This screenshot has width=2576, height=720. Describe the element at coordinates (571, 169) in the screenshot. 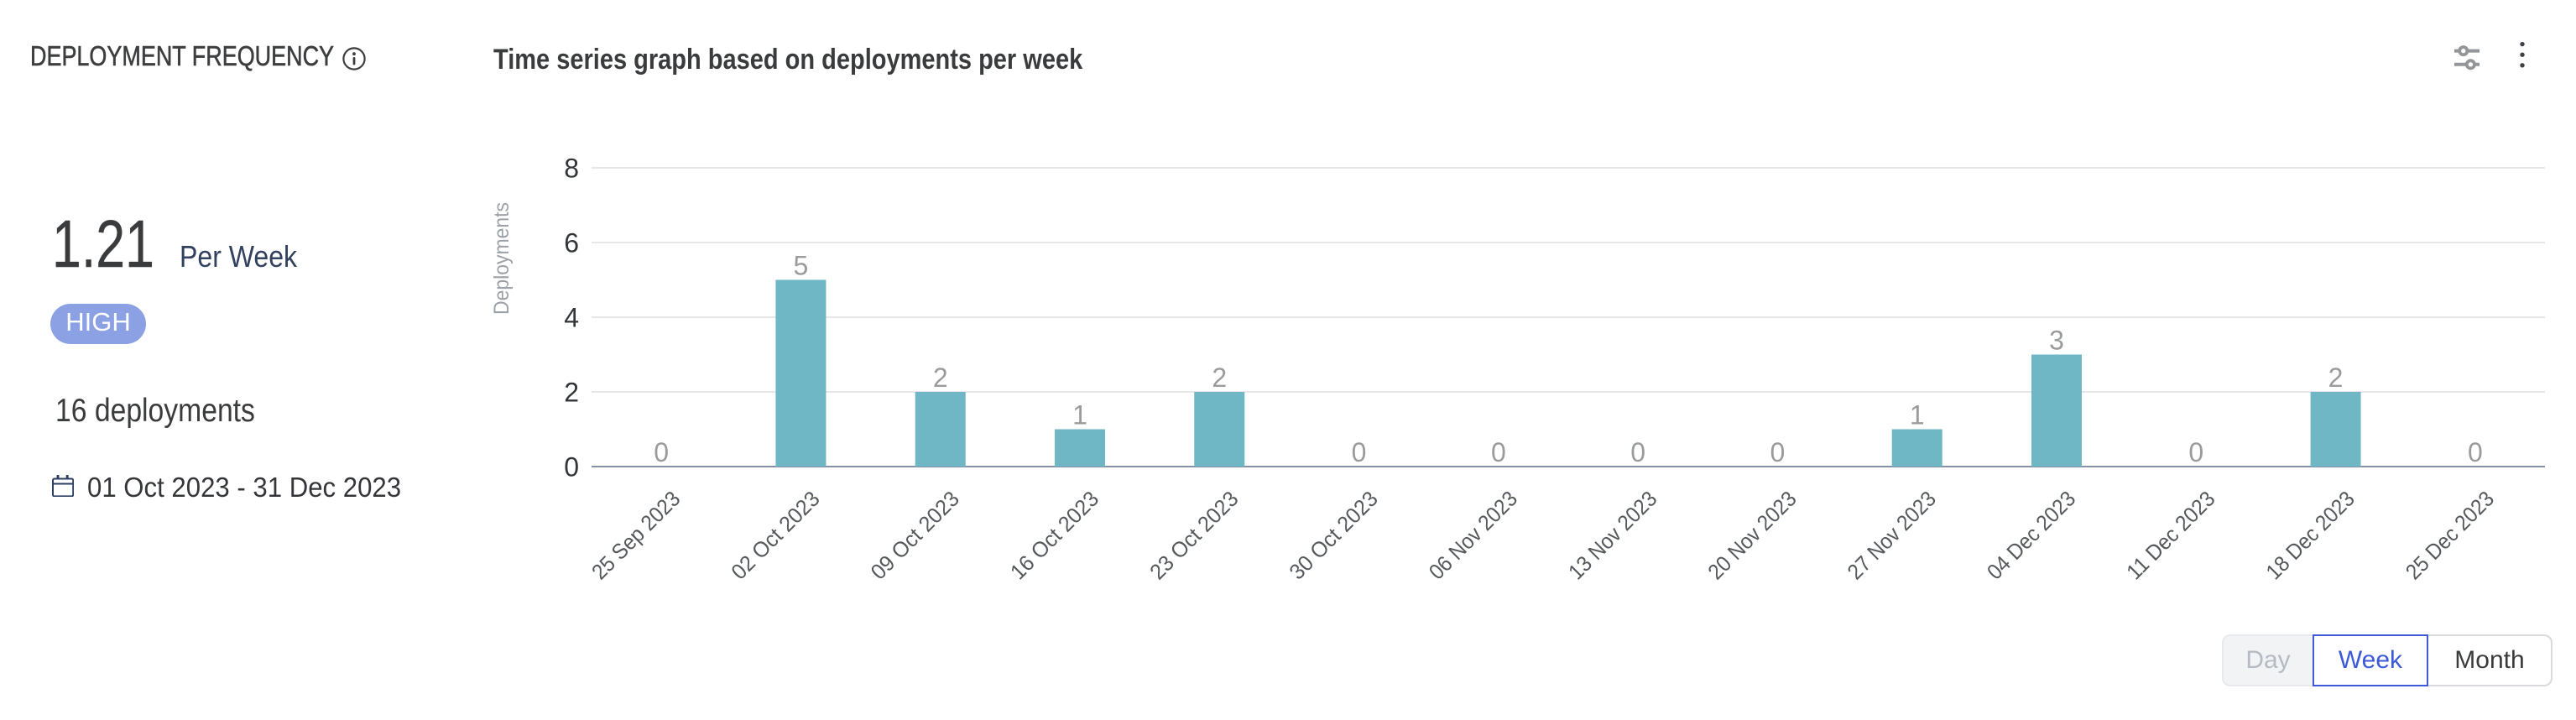

I see `svg-text: 8` at that location.